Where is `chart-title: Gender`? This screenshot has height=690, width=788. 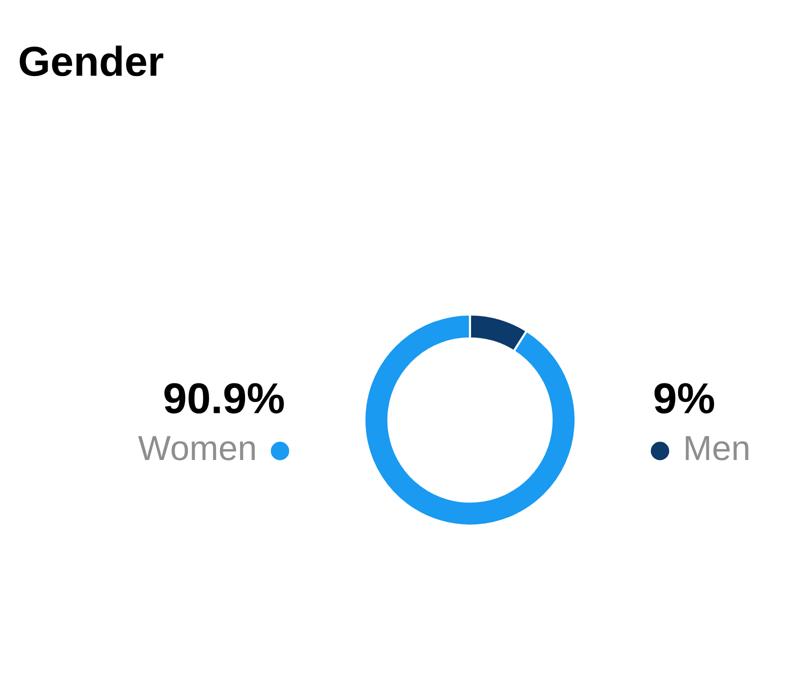
chart-title: Gender is located at coordinates (92, 61).